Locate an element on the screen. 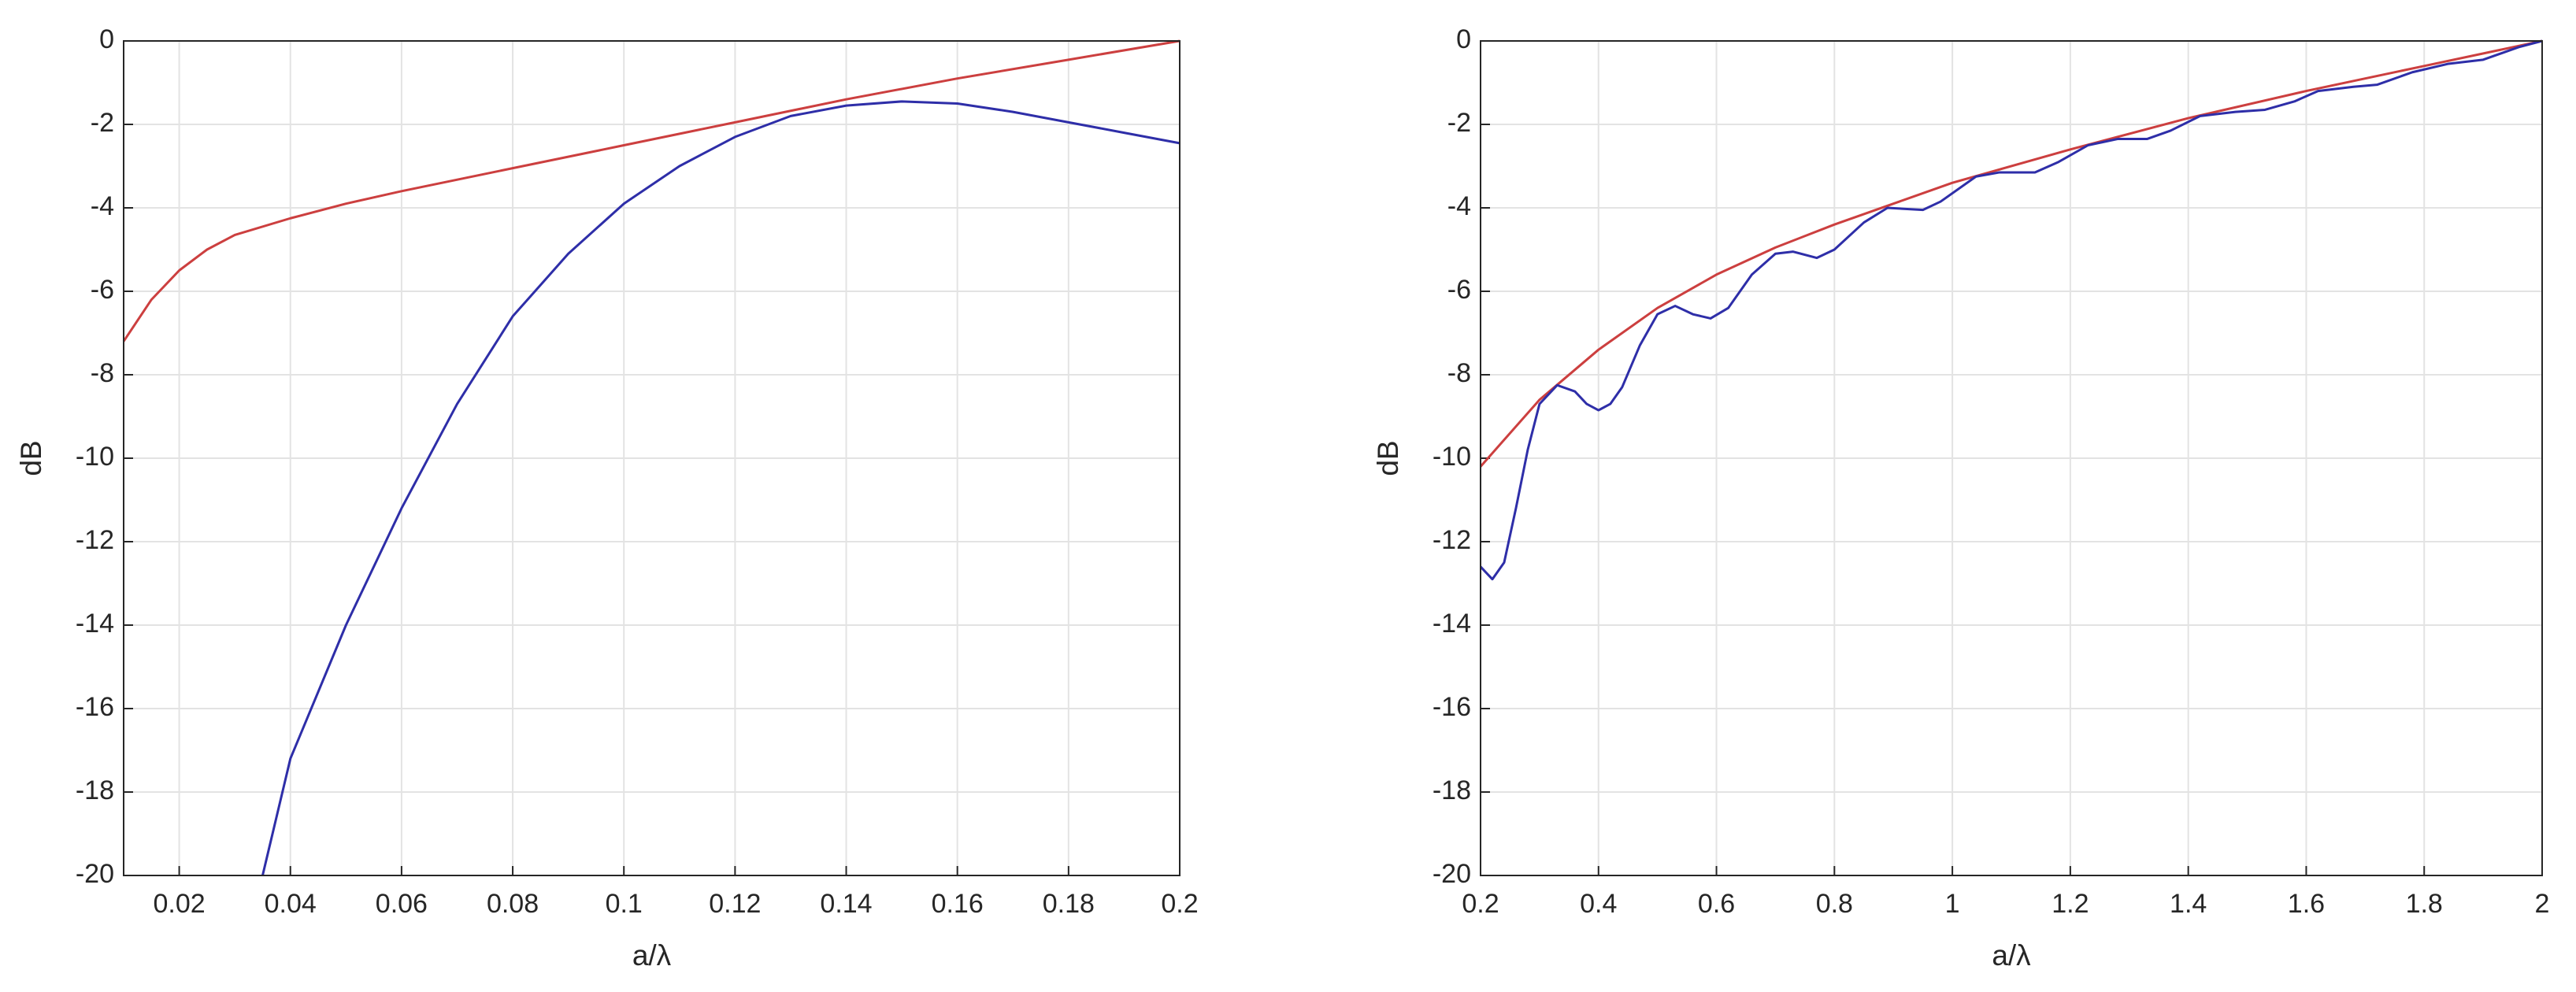 The height and width of the screenshot is (992, 2576). x-tick-label: 0.16 is located at coordinates (958, 904).